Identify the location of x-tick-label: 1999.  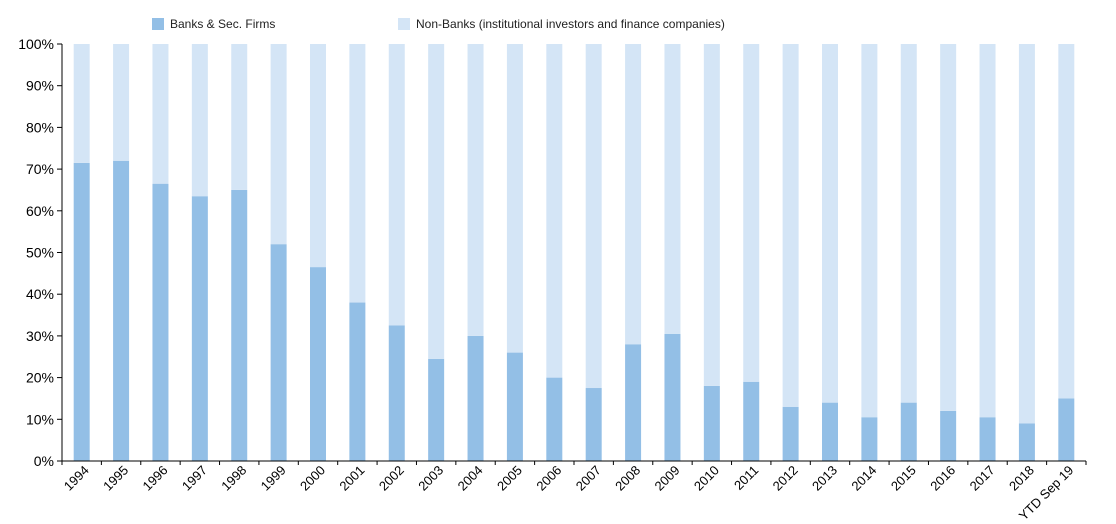
(273, 478).